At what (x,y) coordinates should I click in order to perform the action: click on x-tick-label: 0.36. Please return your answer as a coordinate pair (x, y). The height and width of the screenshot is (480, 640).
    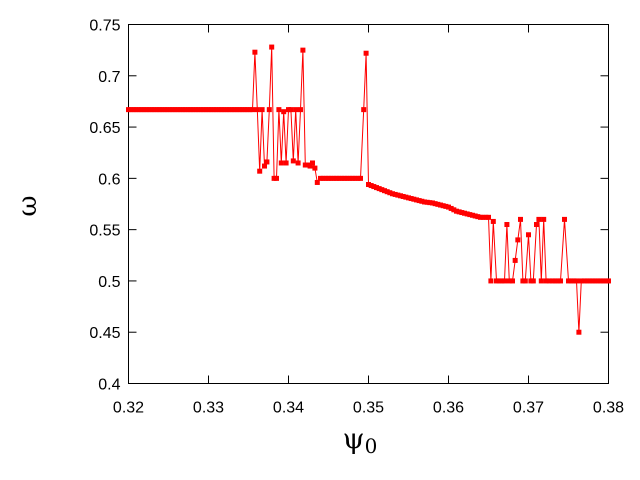
    Looking at the image, I should click on (448, 408).